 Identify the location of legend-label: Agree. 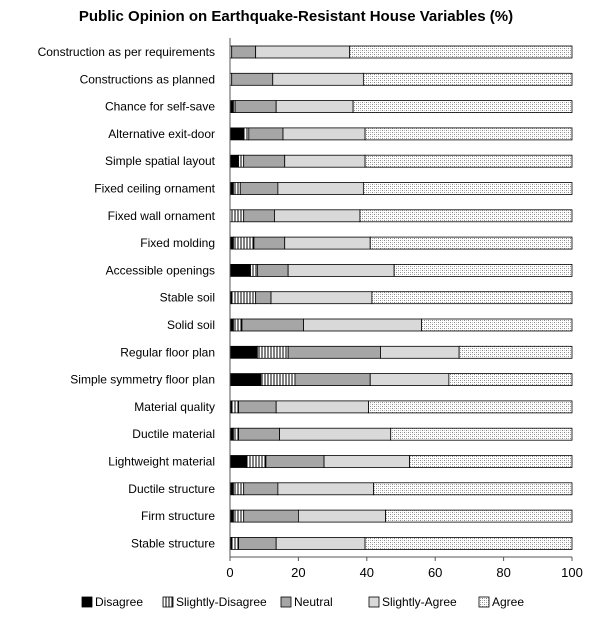
(508, 602).